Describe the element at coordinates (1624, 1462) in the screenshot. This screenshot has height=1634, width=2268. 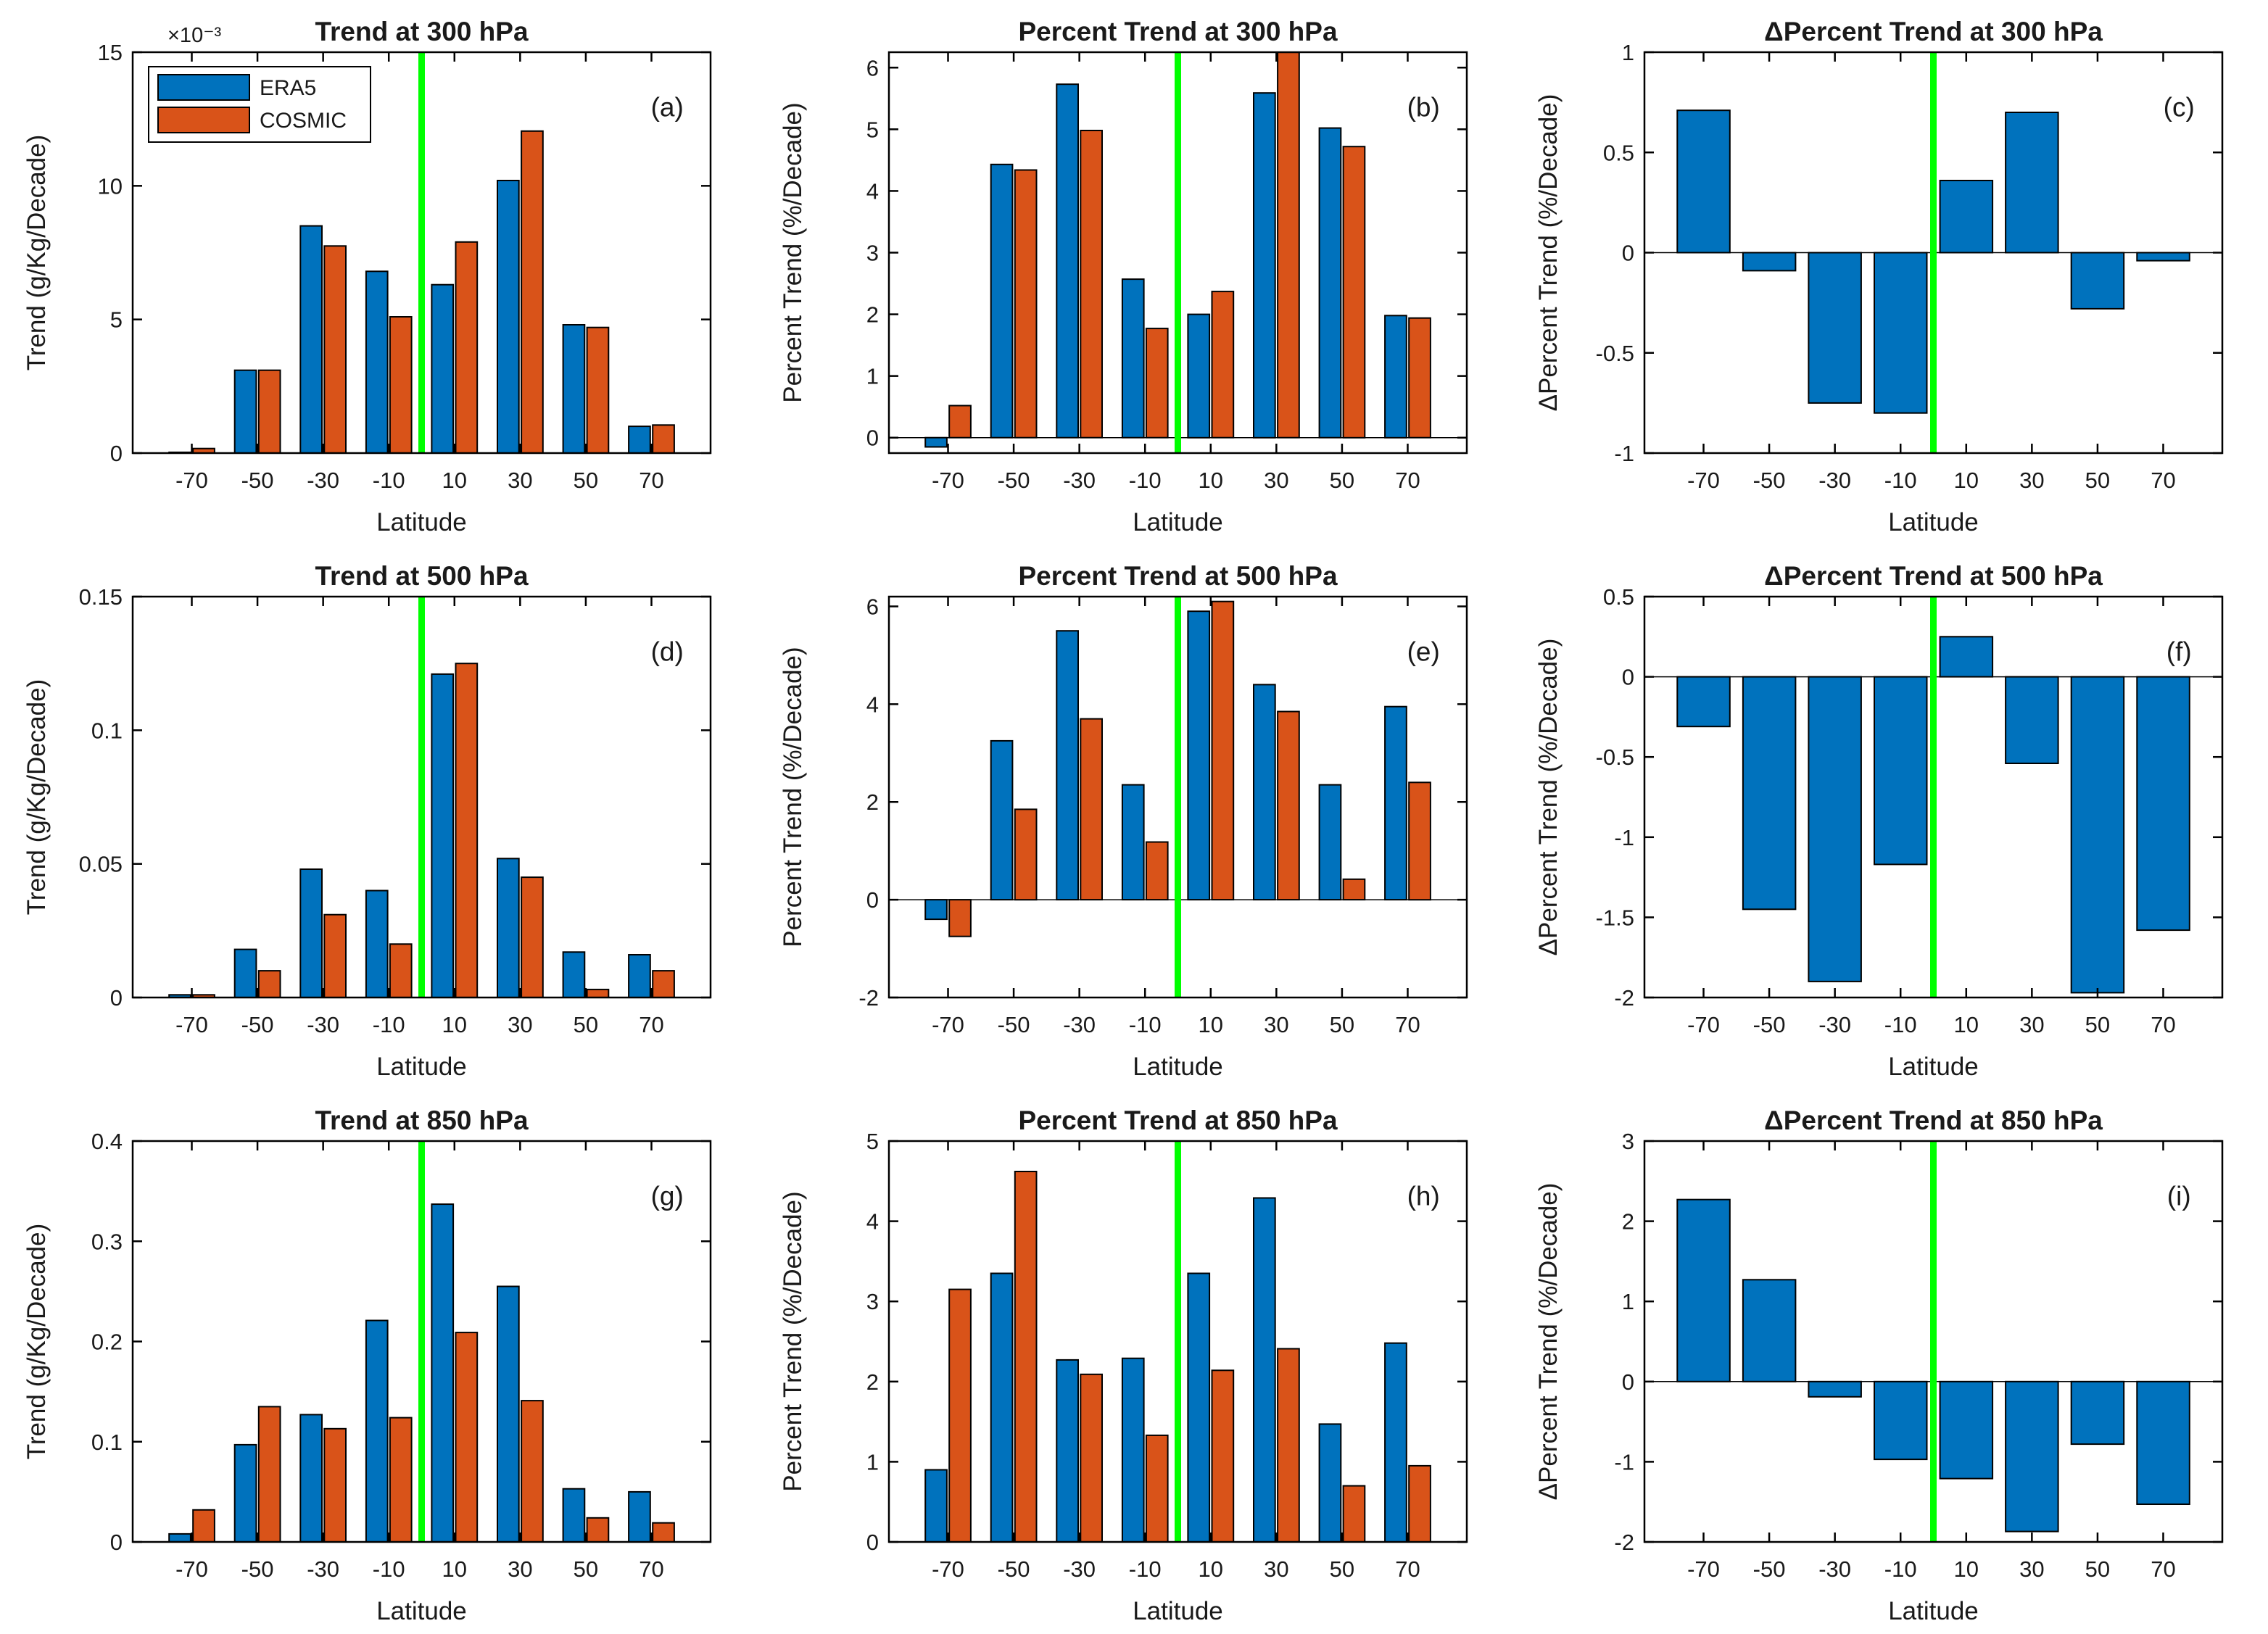
I see `y-tick-label: -1` at that location.